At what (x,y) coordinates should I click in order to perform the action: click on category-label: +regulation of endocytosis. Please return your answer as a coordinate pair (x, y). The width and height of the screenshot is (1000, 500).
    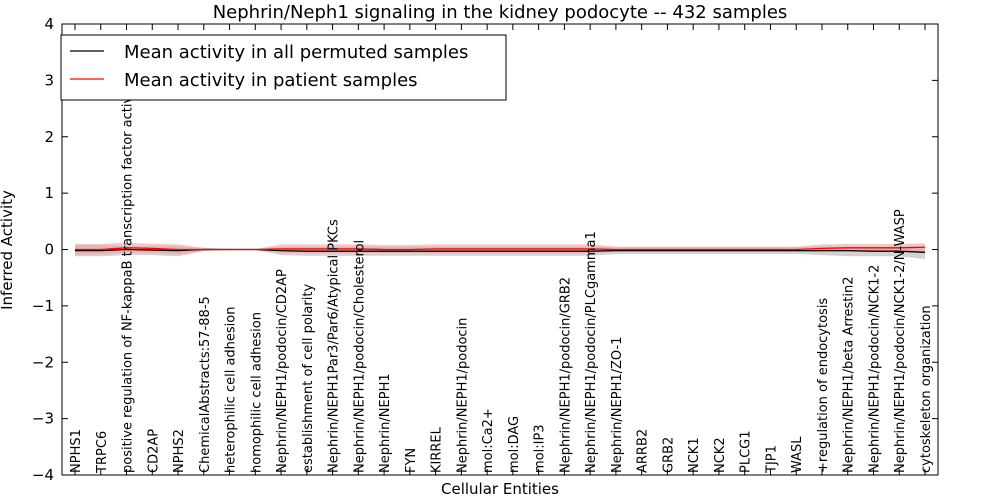
    Looking at the image, I should click on (823, 385).